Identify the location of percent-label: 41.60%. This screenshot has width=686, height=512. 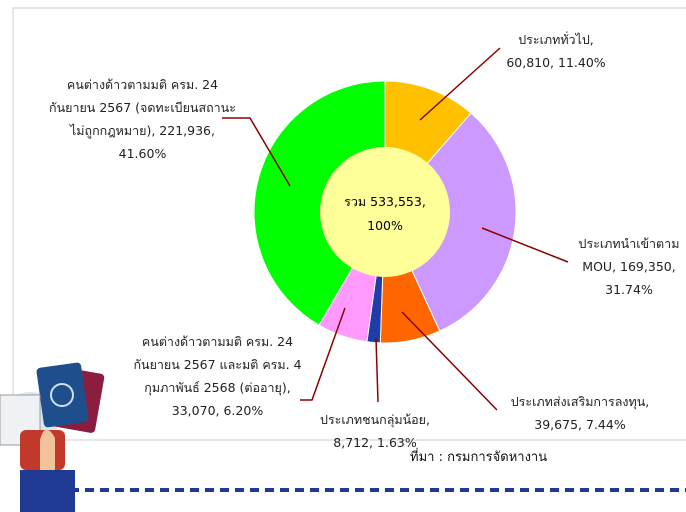
(142, 153).